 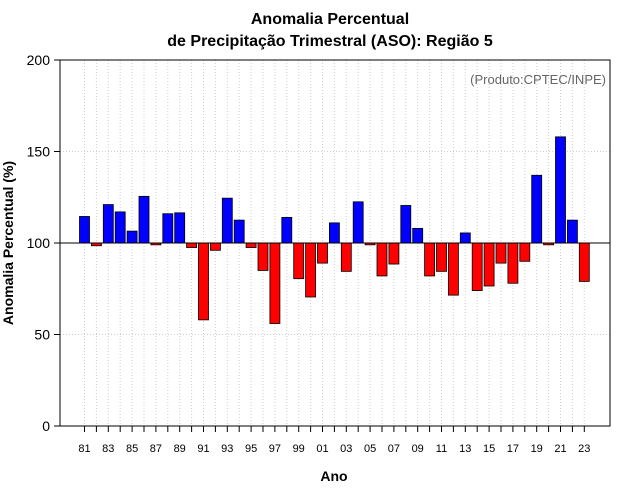 What do you see at coordinates (180, 449) in the screenshot?
I see `x-tick-label: 89` at bounding box center [180, 449].